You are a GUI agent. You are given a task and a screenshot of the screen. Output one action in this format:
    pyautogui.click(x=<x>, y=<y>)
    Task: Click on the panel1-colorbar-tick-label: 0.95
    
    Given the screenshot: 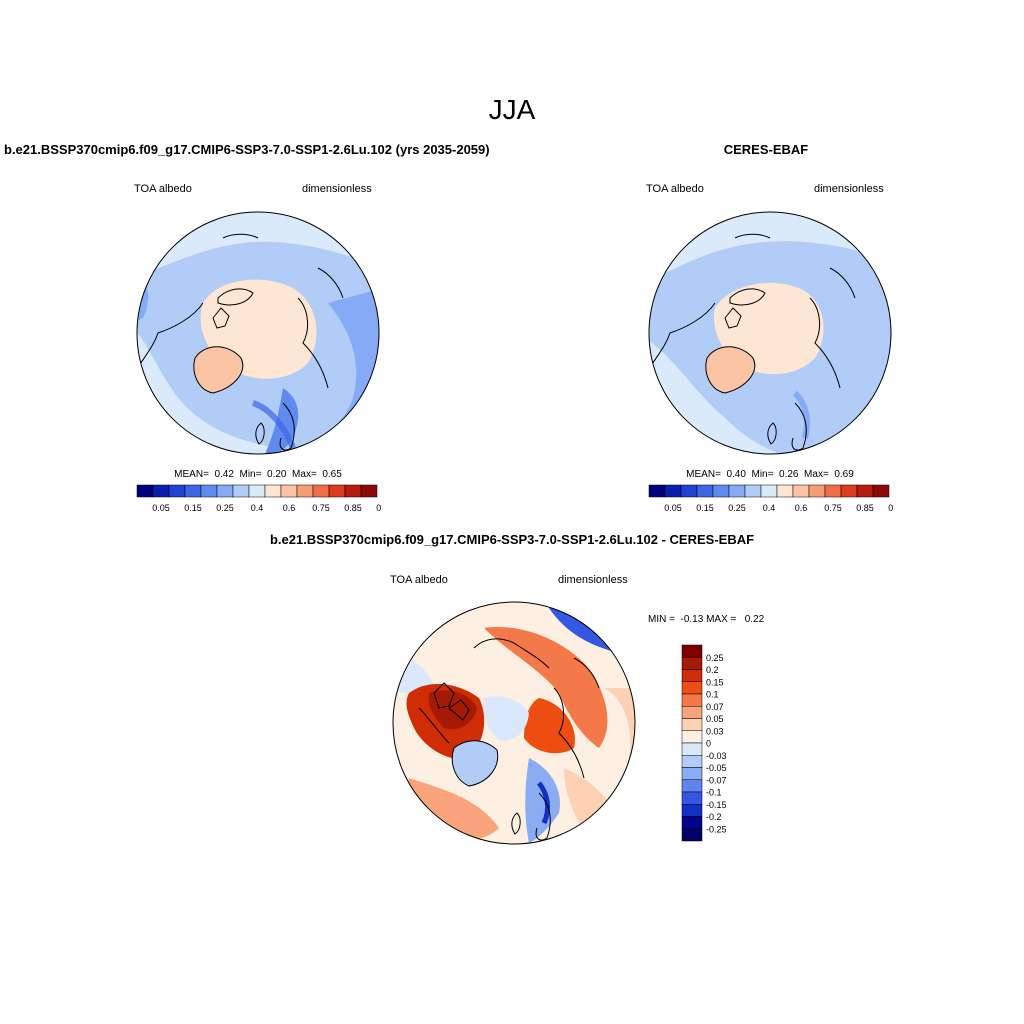 What is the action you would take?
    pyautogui.click(x=379, y=508)
    